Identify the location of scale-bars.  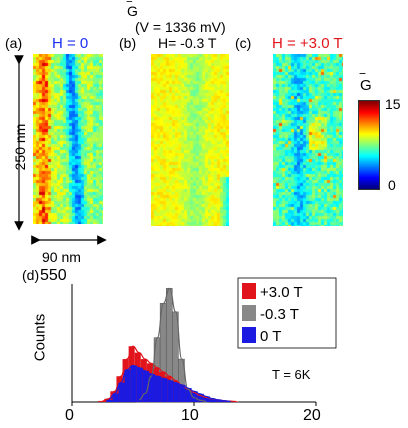
(60, 150).